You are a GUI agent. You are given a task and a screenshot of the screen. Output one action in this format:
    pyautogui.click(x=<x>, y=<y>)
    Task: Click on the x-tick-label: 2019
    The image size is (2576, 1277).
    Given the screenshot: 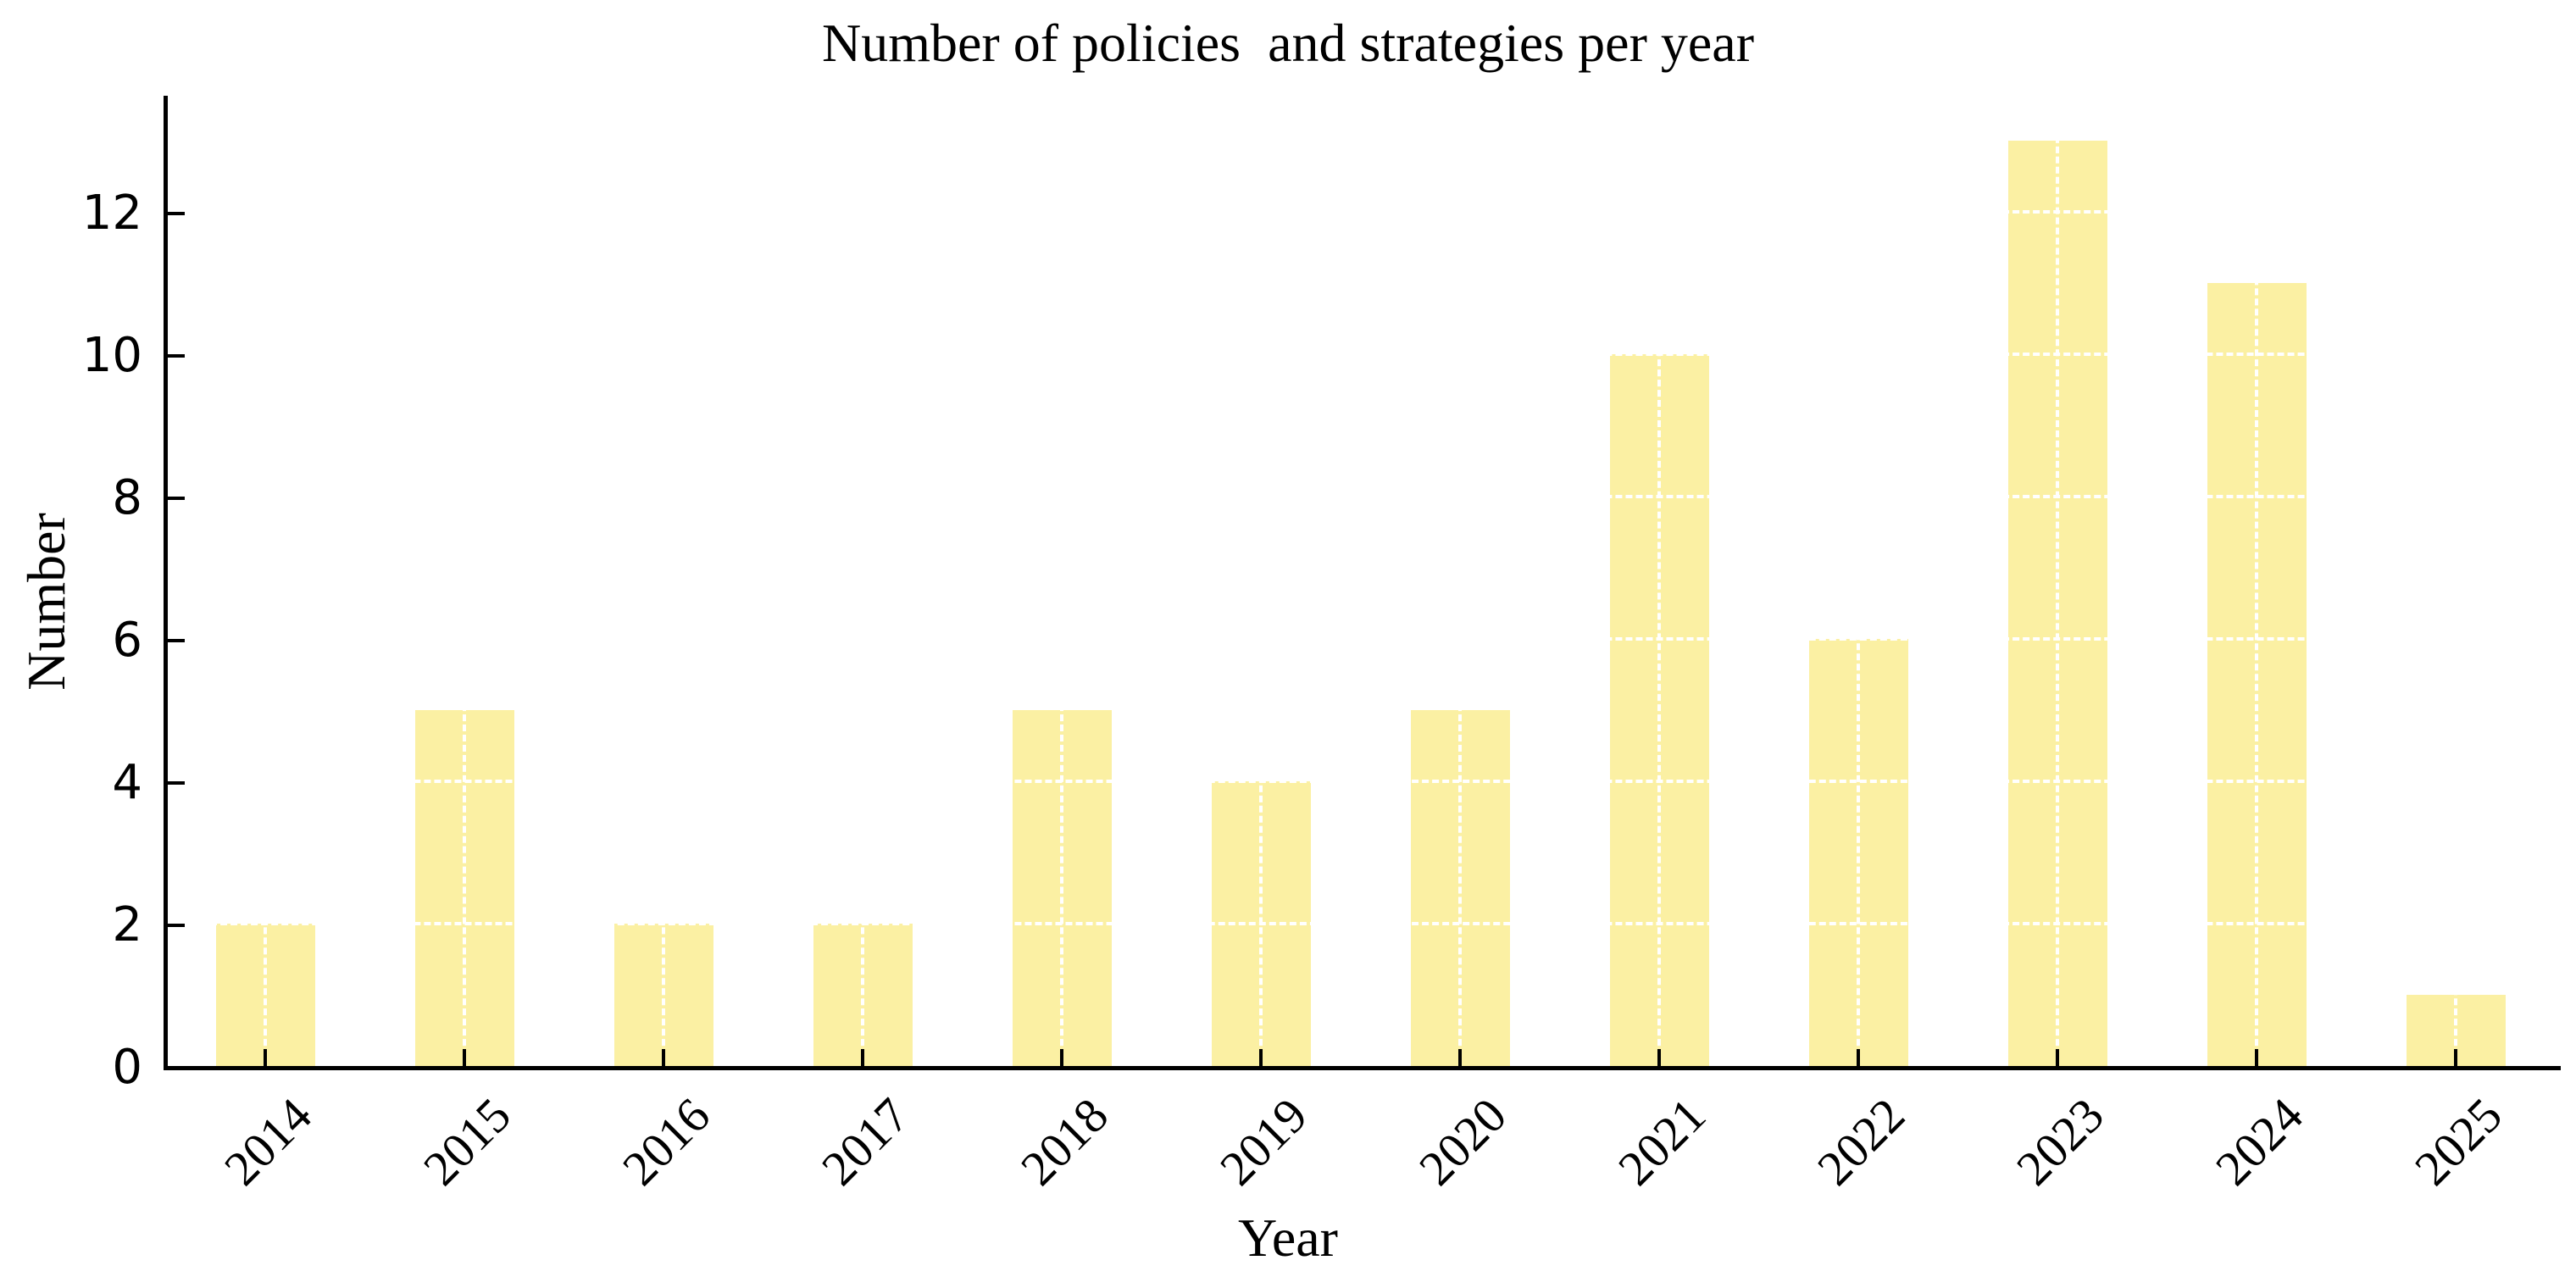 What is the action you would take?
    pyautogui.click(x=1264, y=1141)
    